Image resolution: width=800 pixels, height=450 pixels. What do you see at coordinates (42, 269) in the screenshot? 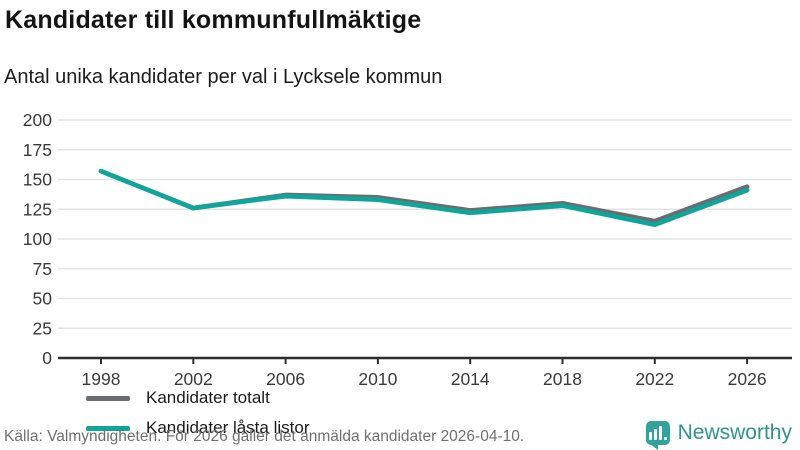
I see `svg-text: 75` at bounding box center [42, 269].